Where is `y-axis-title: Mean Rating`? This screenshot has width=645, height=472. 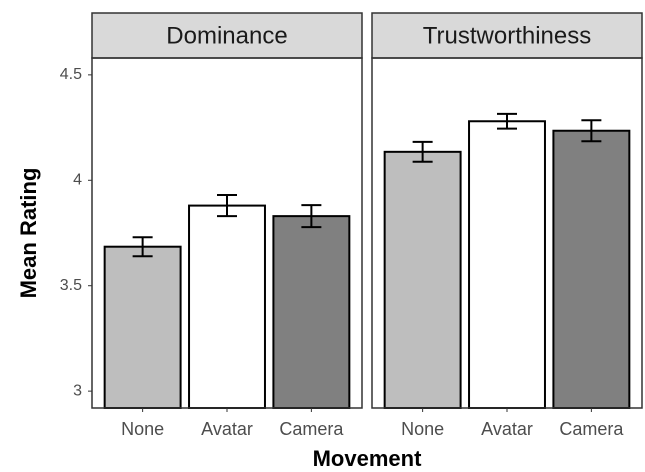
y-axis-title: Mean Rating is located at coordinates (28, 233).